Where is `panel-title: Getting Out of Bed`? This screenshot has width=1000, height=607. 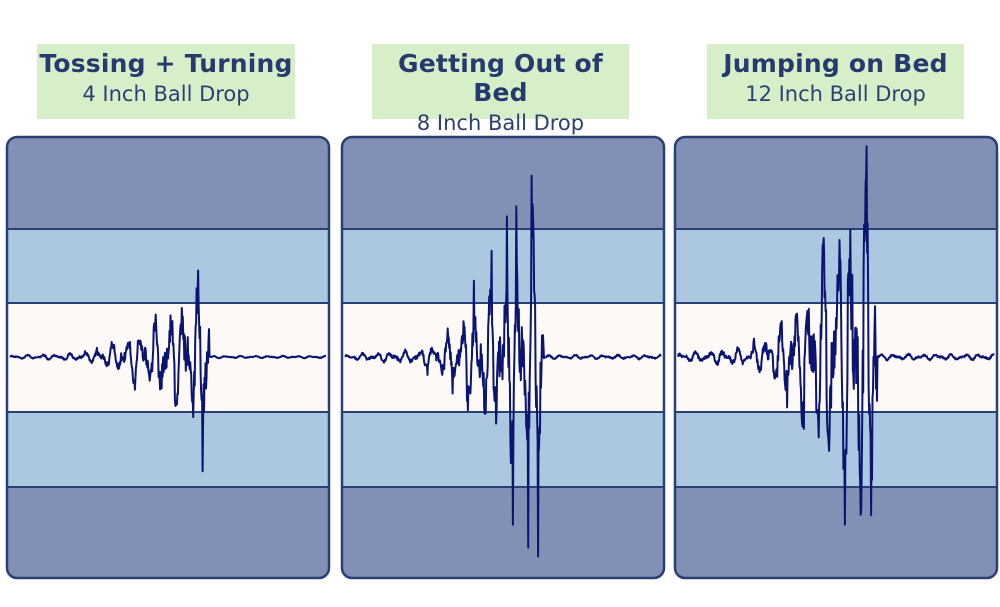
panel-title: Getting Out of Bed is located at coordinates (500, 78).